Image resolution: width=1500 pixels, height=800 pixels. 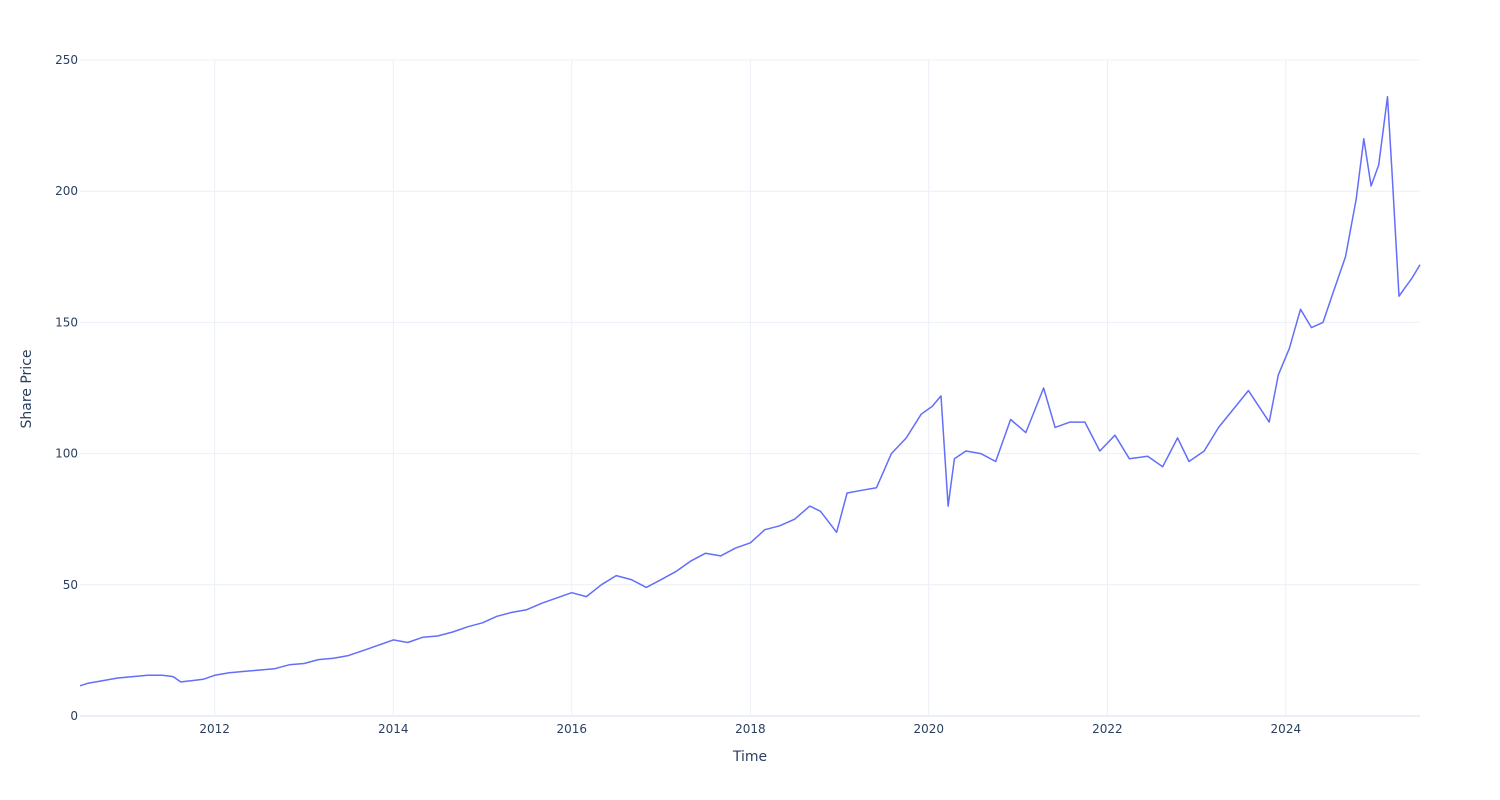 What do you see at coordinates (27, 388) in the screenshot?
I see `y-axis-title: Share Price` at bounding box center [27, 388].